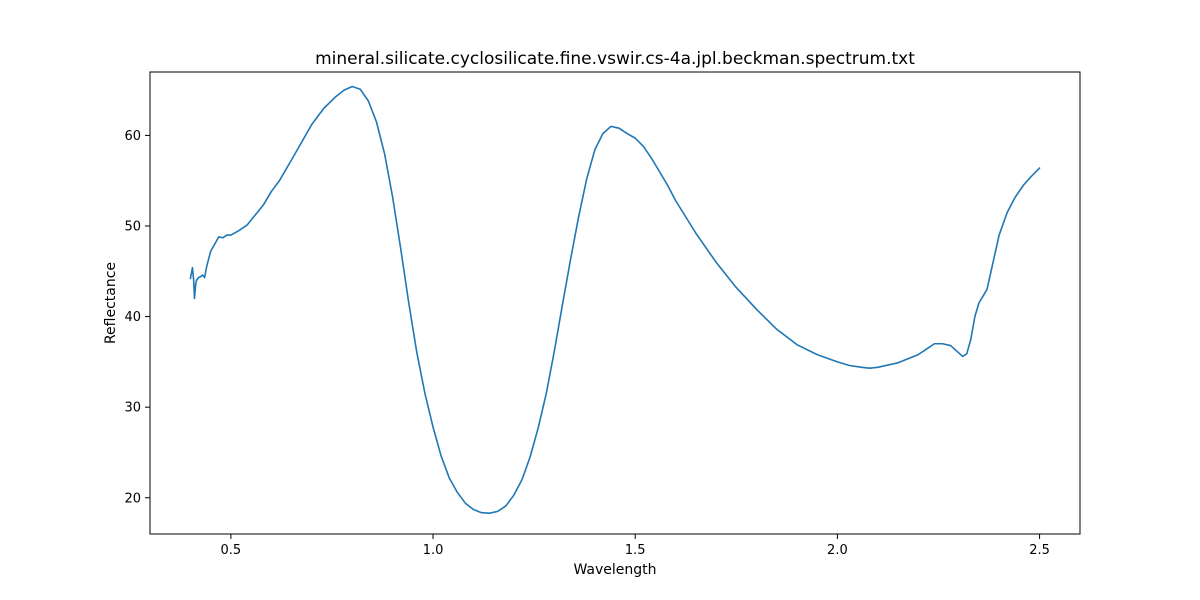 The width and height of the screenshot is (1200, 600). Describe the element at coordinates (231, 550) in the screenshot. I see `x-tick-label: 0.5` at that location.